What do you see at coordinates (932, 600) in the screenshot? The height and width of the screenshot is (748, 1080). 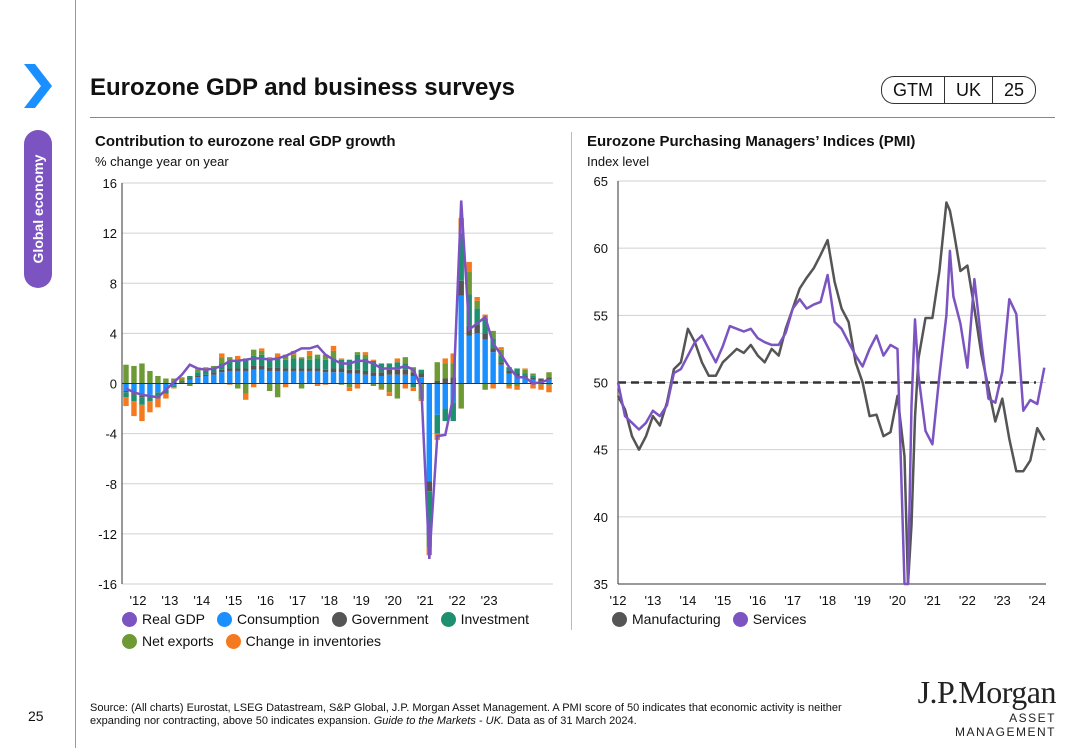 I see `x-tick-label: '21` at bounding box center [932, 600].